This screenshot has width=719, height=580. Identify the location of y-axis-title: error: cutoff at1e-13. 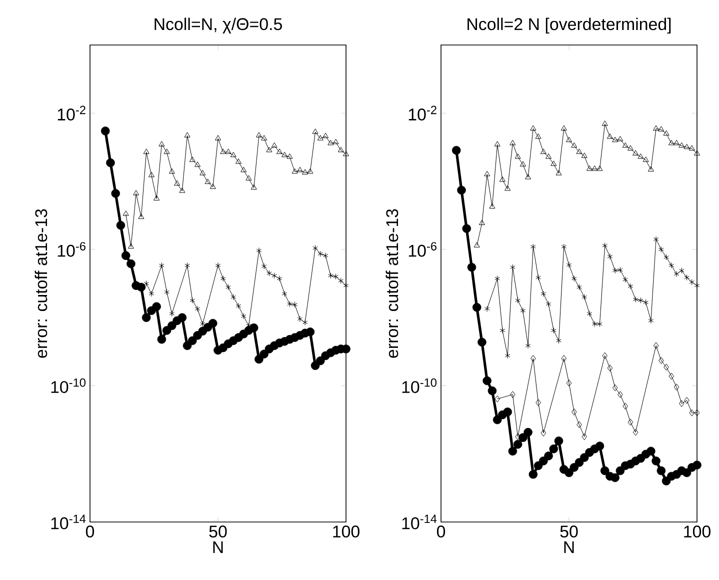
(41, 283).